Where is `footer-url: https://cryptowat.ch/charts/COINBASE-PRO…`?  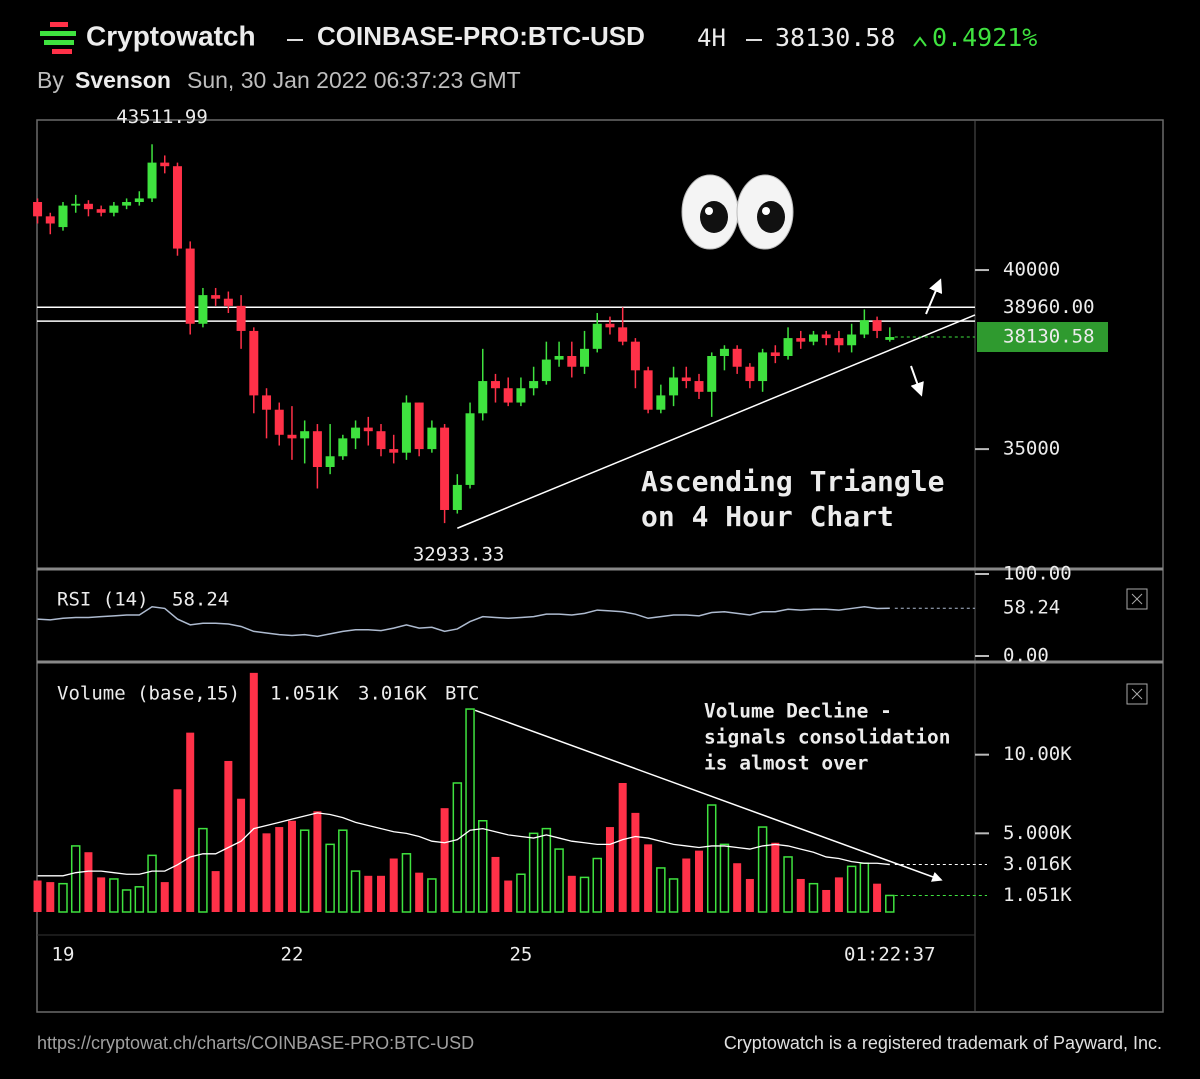
footer-url: https://cryptowat.ch/charts/COINBASE-PRO… is located at coordinates (255, 1043).